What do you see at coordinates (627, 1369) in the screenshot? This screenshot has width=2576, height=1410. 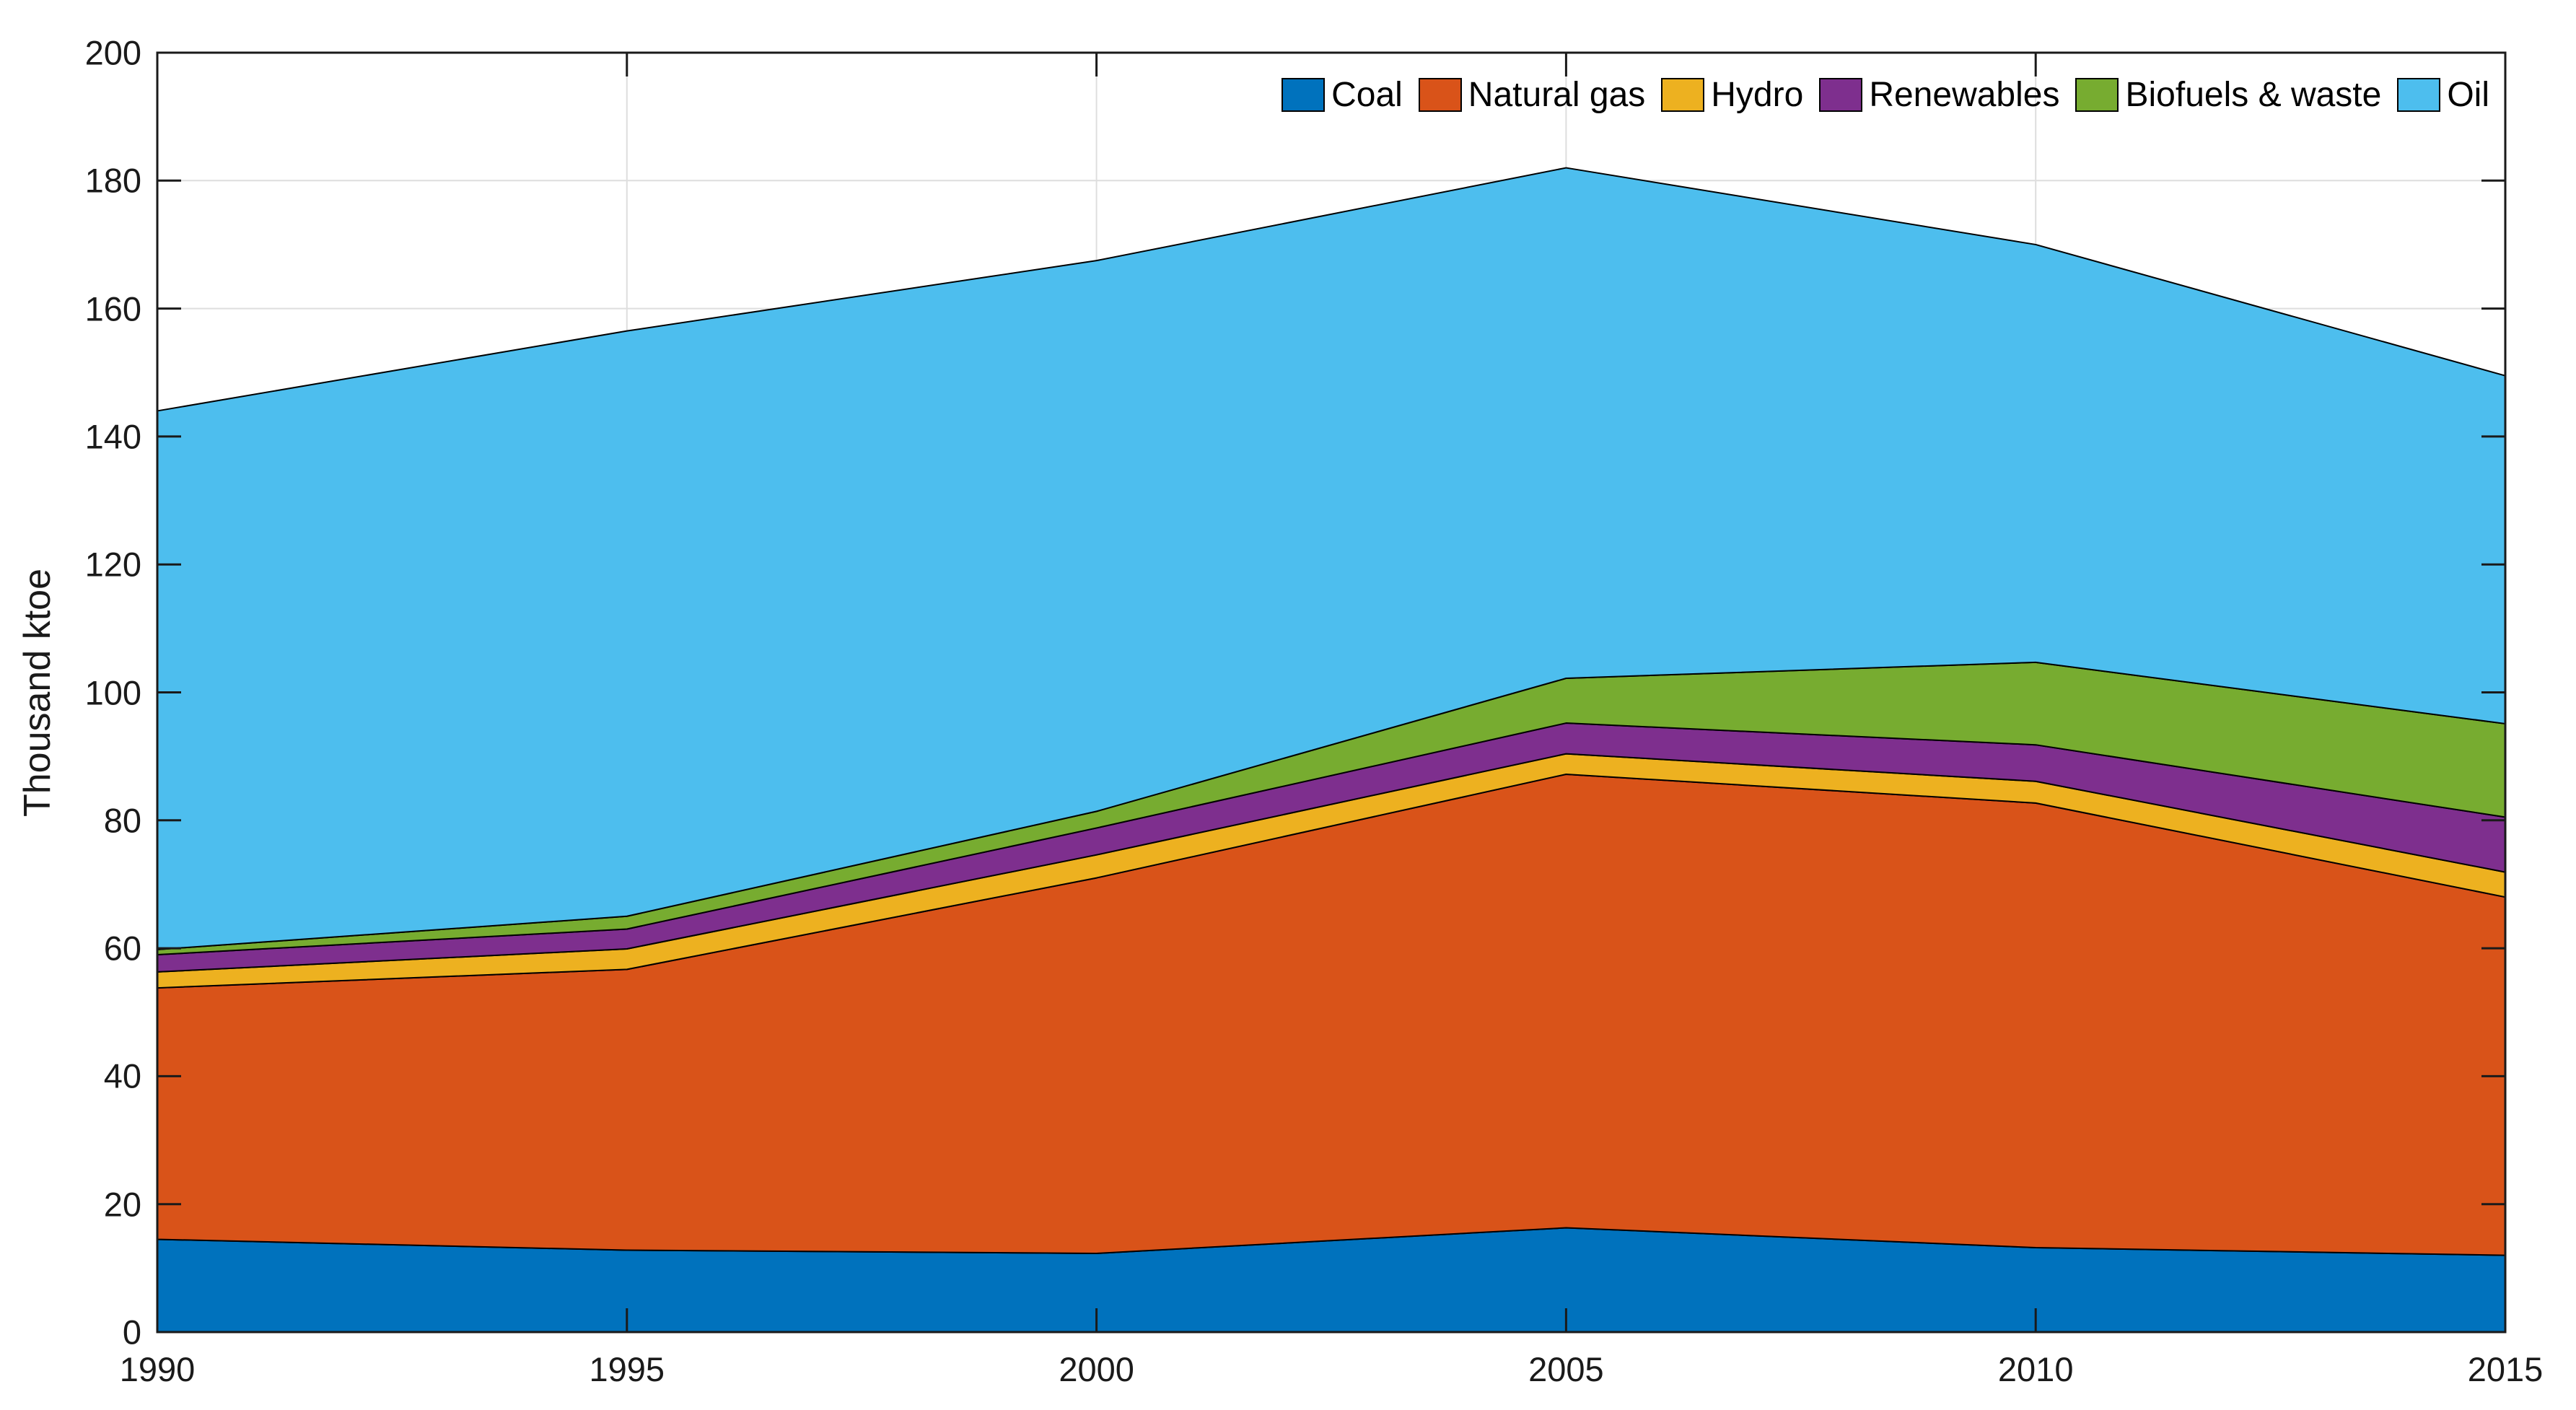 I see `x-tick-label-1995: 1995` at bounding box center [627, 1369].